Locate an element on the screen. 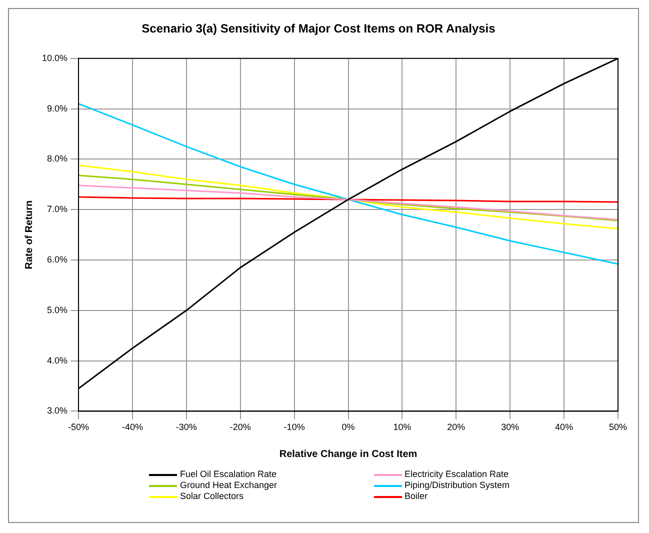 The width and height of the screenshot is (649, 533). x-tick-label: -10% is located at coordinates (294, 427).